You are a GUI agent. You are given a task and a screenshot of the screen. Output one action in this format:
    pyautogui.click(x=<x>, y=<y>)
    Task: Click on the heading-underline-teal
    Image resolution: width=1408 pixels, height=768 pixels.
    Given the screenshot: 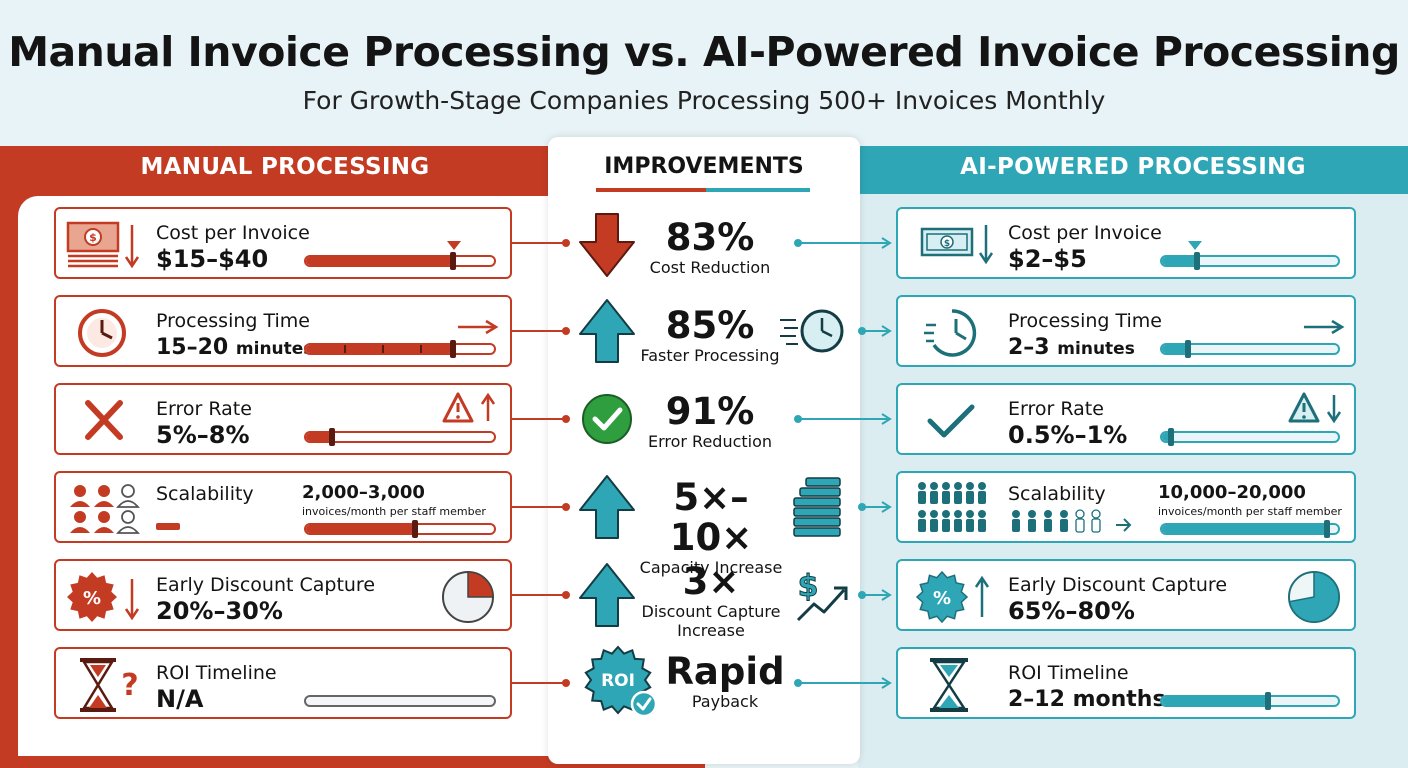 What is the action you would take?
    pyautogui.click(x=758, y=190)
    